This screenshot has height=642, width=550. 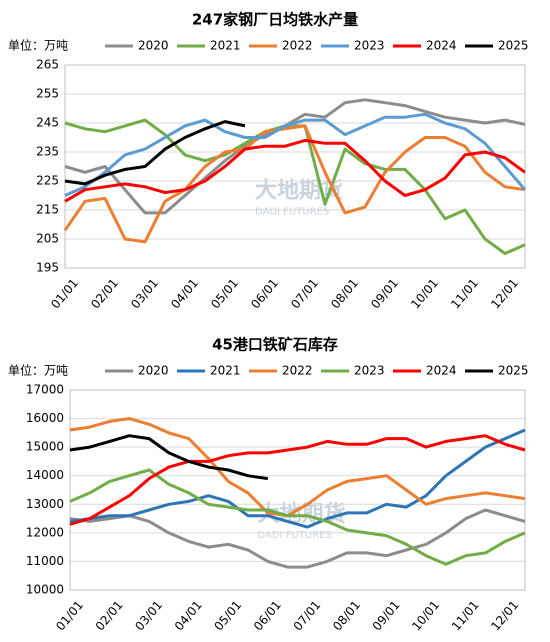 I want to click on y-tick-label: 14000, so click(x=45, y=475).